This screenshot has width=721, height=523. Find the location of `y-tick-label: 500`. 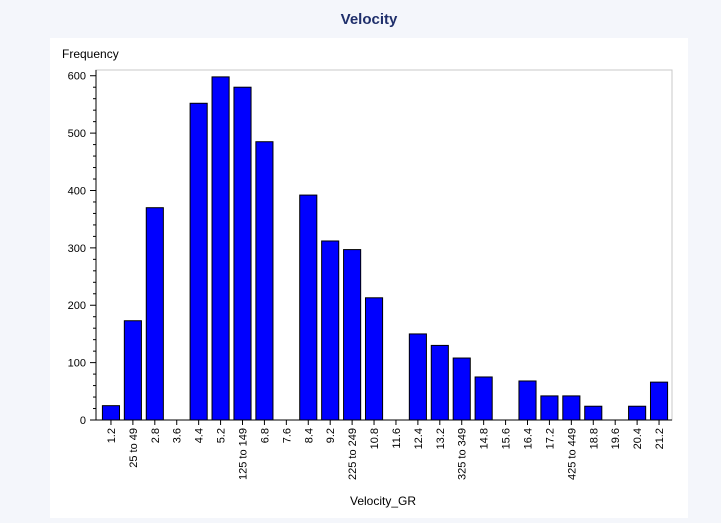

y-tick-label: 500 is located at coordinates (77, 134).